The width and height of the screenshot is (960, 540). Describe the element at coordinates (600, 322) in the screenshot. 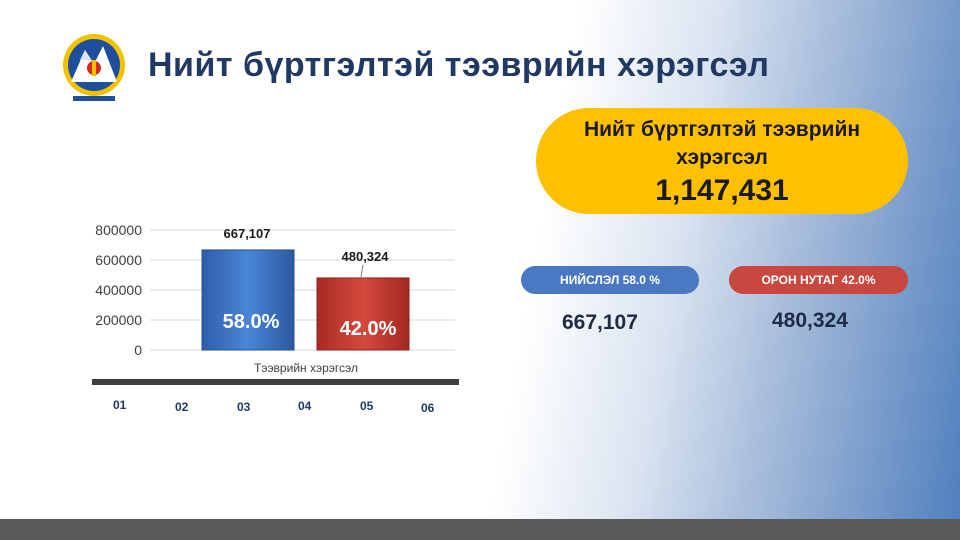

I see `capital-count-value: 667,107` at that location.